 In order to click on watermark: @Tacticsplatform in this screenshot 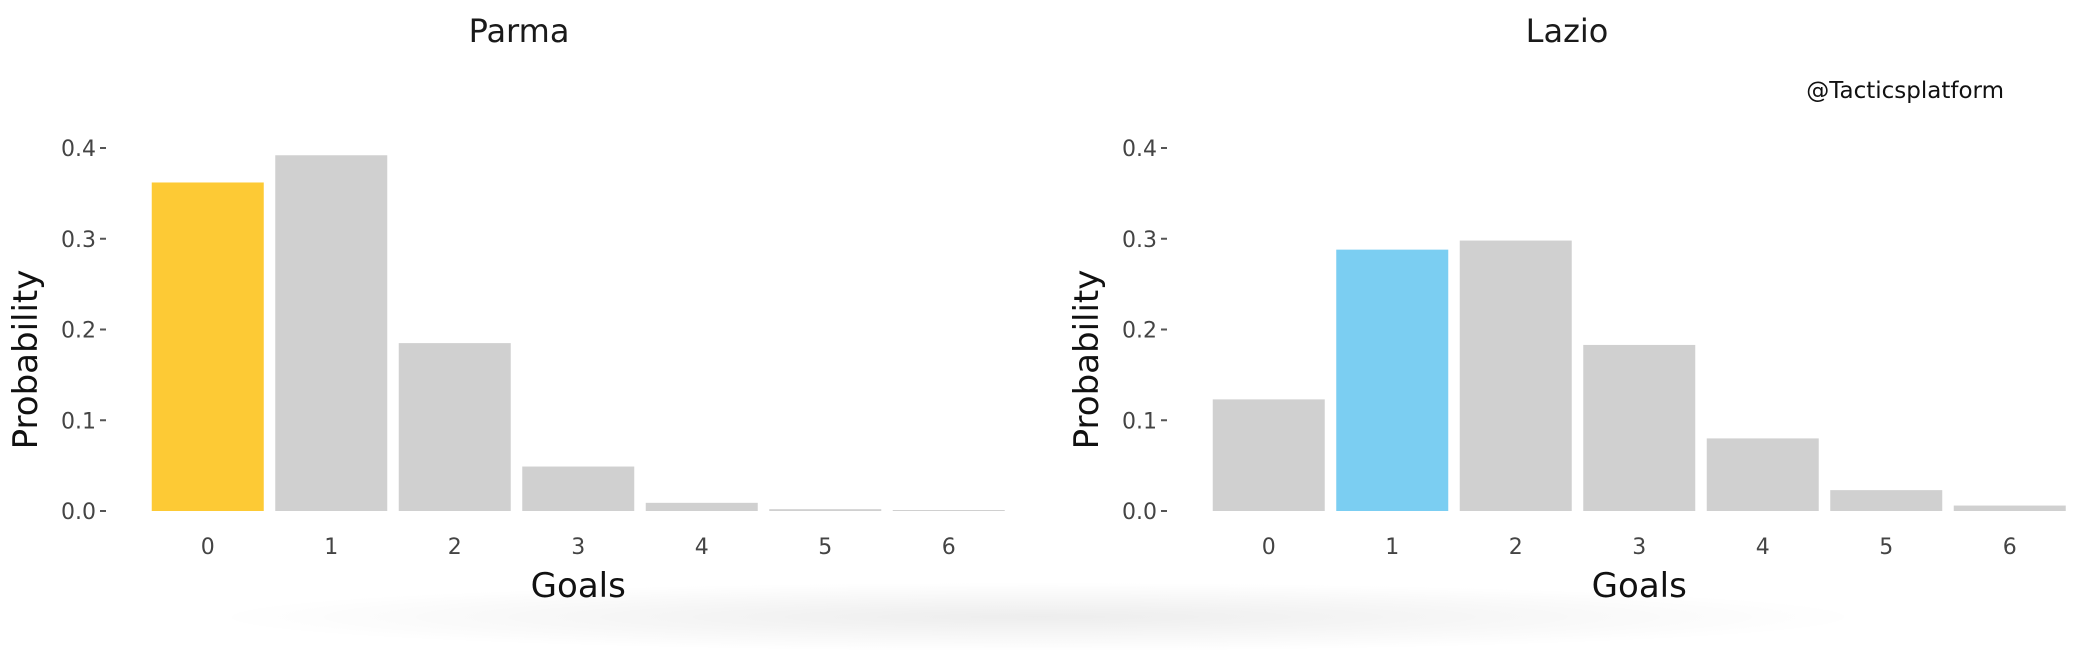, I will do `click(1905, 91)`.